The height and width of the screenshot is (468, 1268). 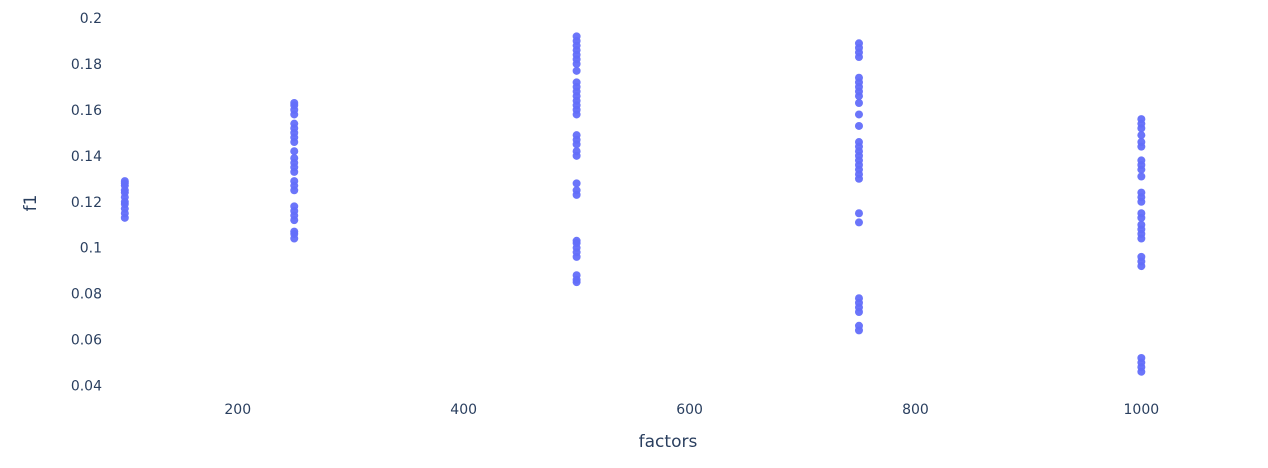 What do you see at coordinates (463, 410) in the screenshot?
I see `x-tick-label: 400` at bounding box center [463, 410].